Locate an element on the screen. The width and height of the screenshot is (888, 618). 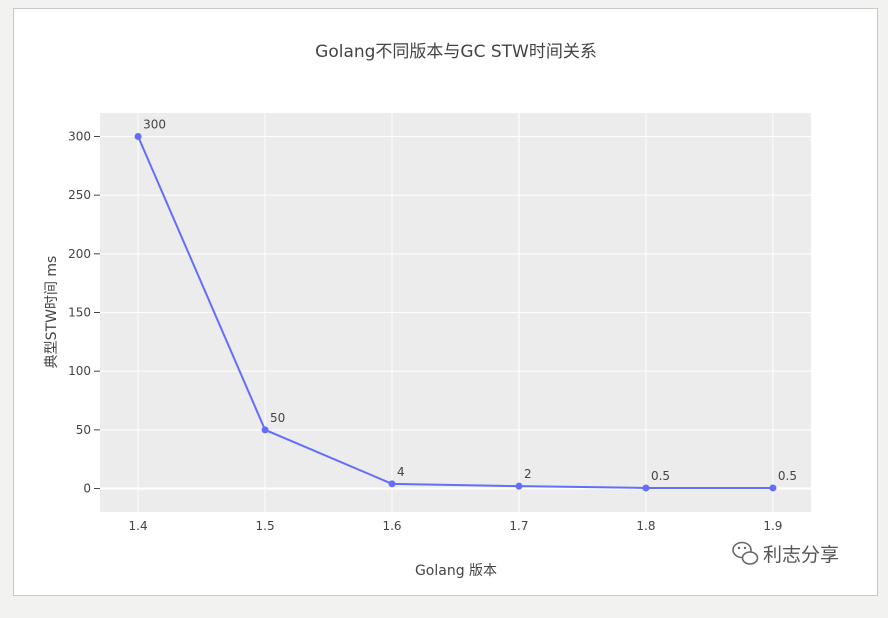
x-tick-label: 1.7 is located at coordinates (518, 526).